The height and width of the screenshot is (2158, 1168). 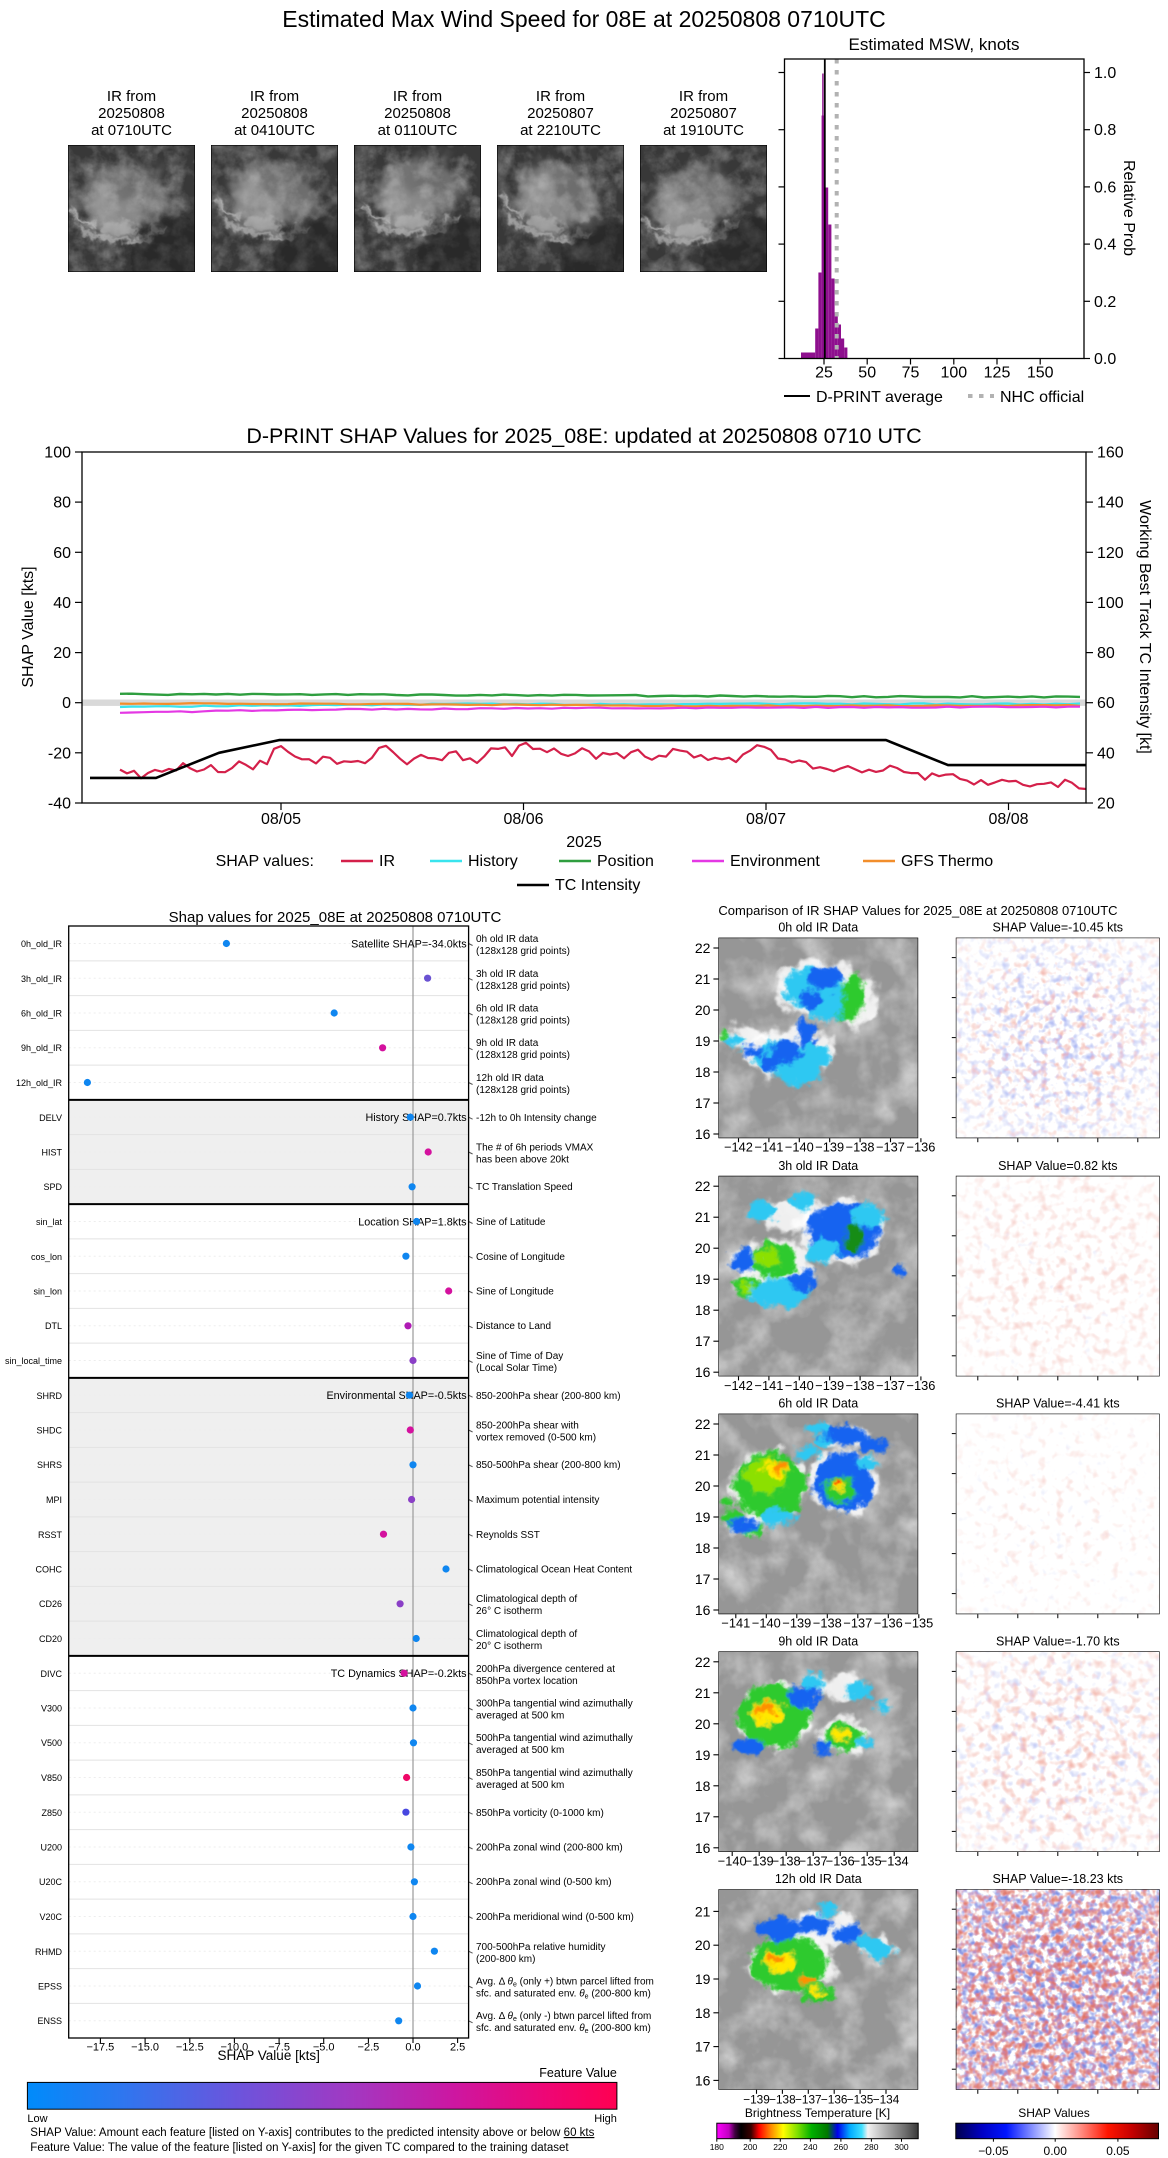 I want to click on svg-text: 850-200hPa shear (200-800 km), so click(x=548, y=1396).